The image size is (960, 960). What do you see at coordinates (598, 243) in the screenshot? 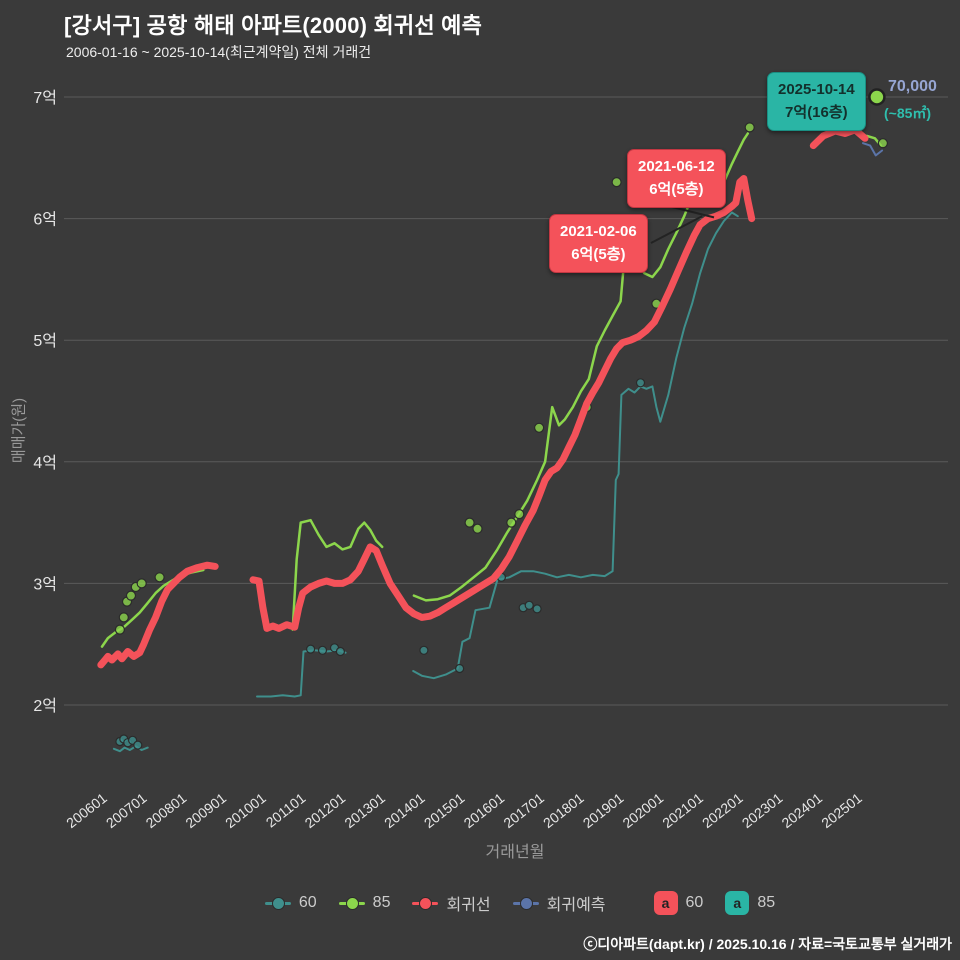
I see `annotation-2021-02-06: 2021-02-06 6억(5층)` at bounding box center [598, 243].